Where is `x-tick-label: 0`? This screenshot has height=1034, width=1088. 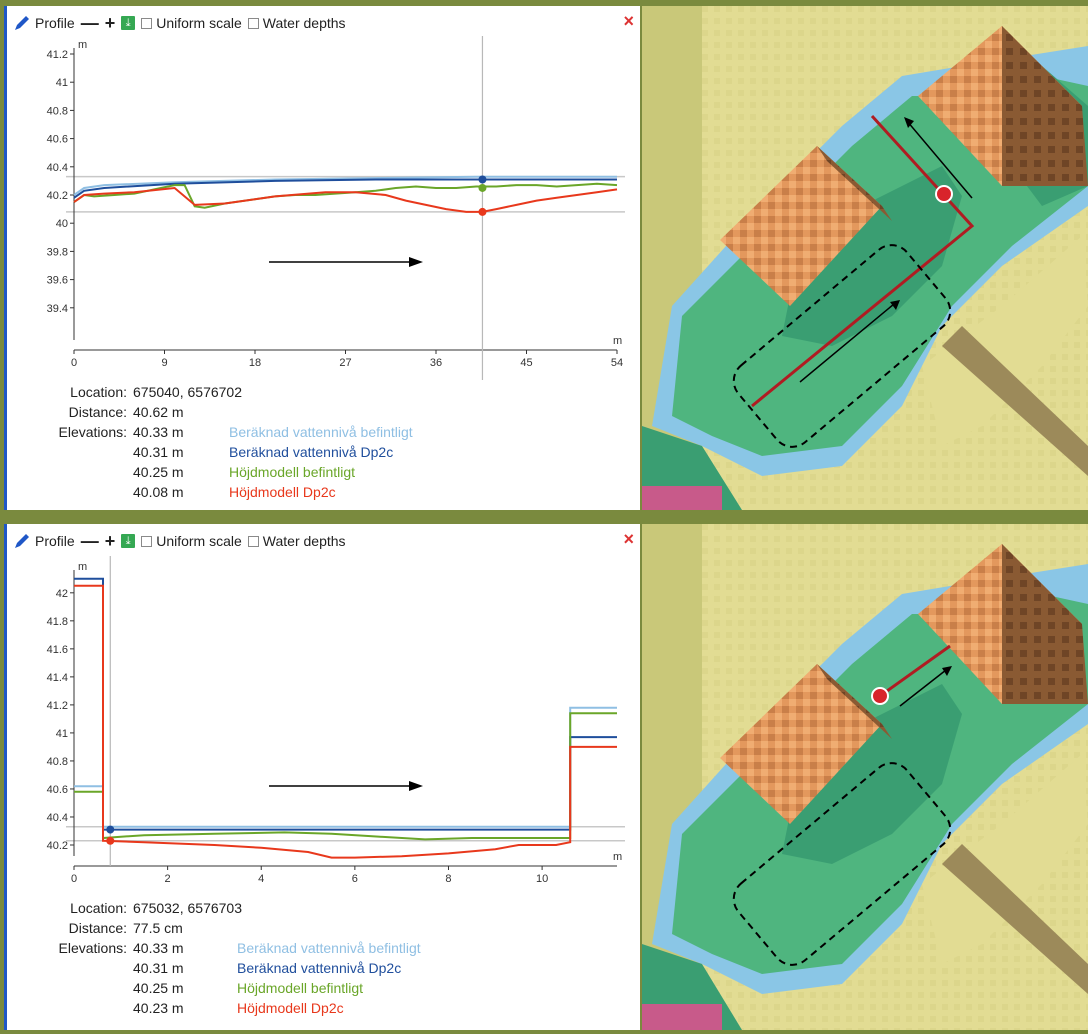 x-tick-label: 0 is located at coordinates (74, 363).